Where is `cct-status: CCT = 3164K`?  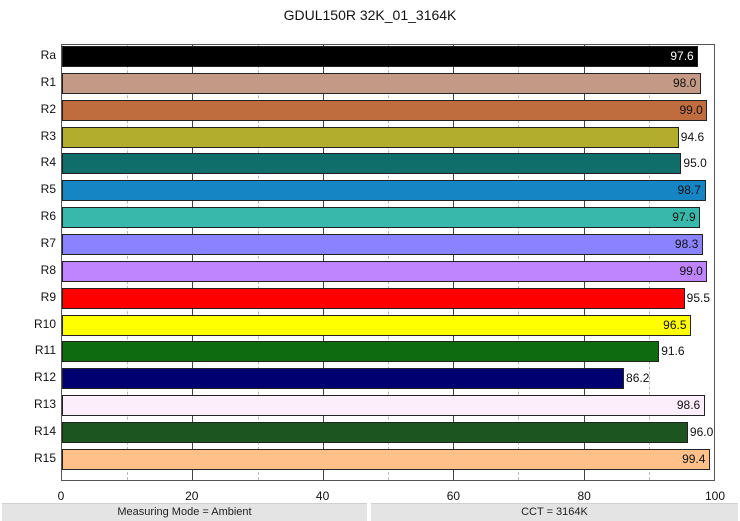
cct-status: CCT = 3164K is located at coordinates (554, 512).